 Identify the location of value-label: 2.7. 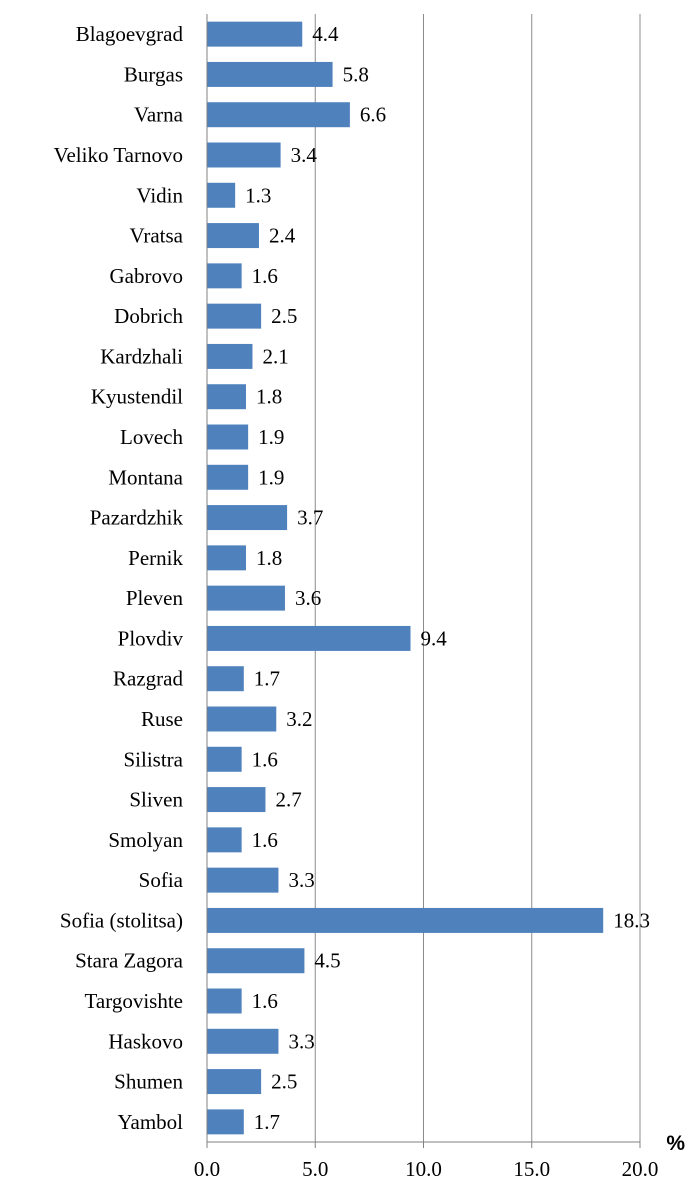
(288, 800).